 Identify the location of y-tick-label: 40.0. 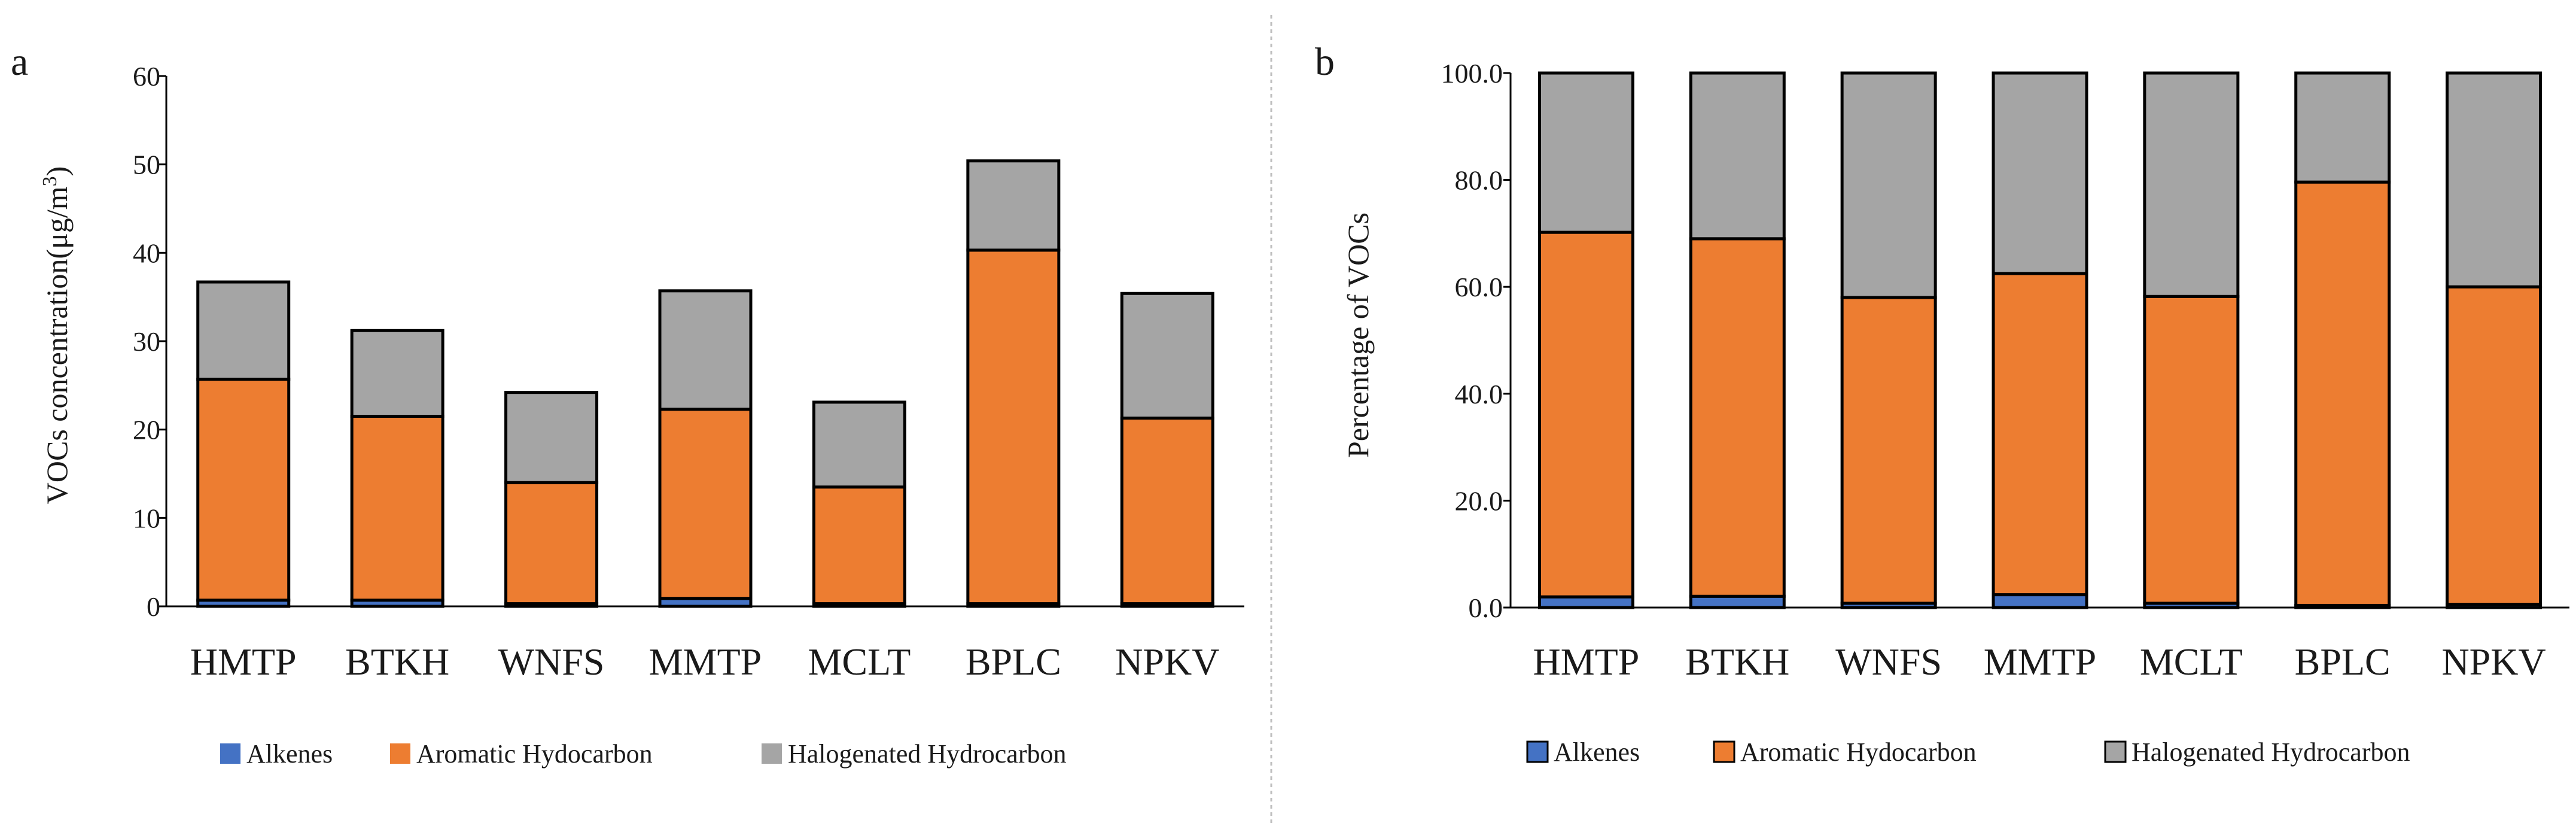
(1479, 394).